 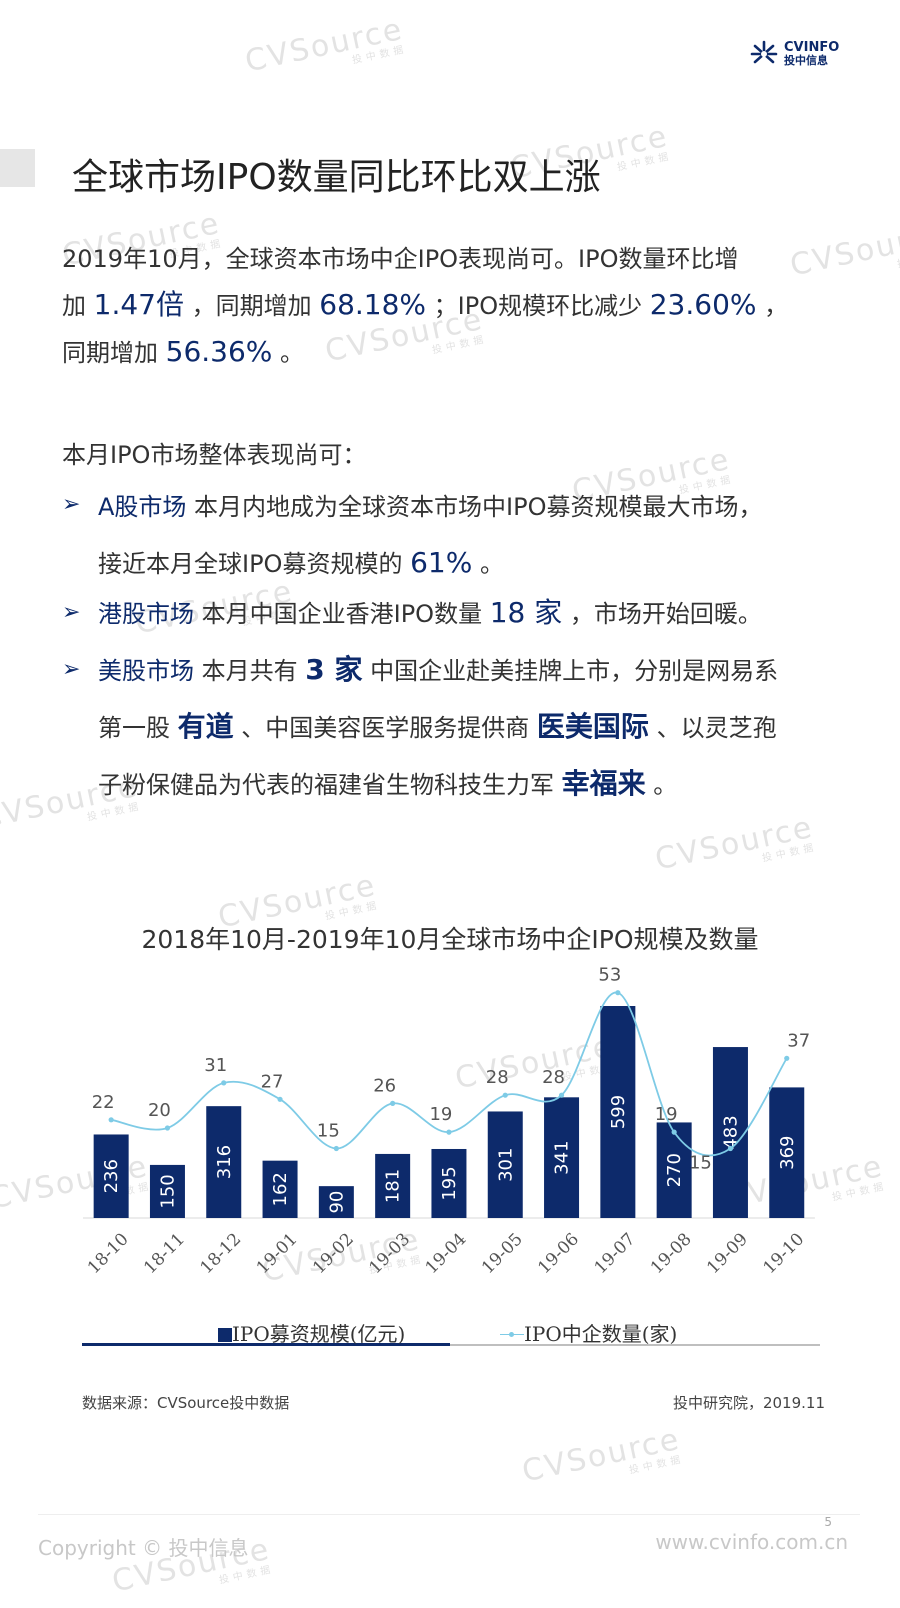 What do you see at coordinates (703, 304) in the screenshot?
I see `metric-value: 23.60%` at bounding box center [703, 304].